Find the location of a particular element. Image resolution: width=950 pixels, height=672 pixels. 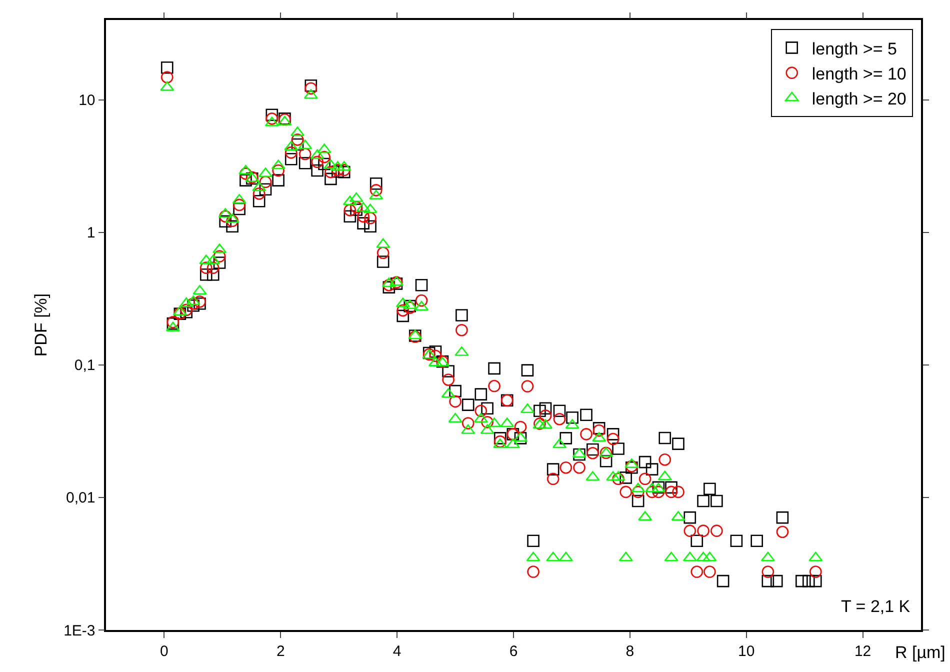

y-axis-title: PDF [%] is located at coordinates (41, 325).